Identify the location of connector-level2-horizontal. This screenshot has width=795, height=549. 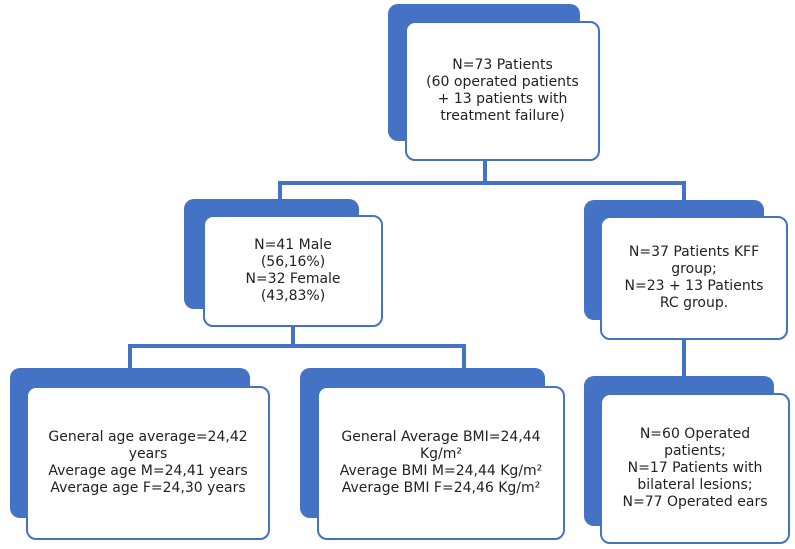
(297, 346).